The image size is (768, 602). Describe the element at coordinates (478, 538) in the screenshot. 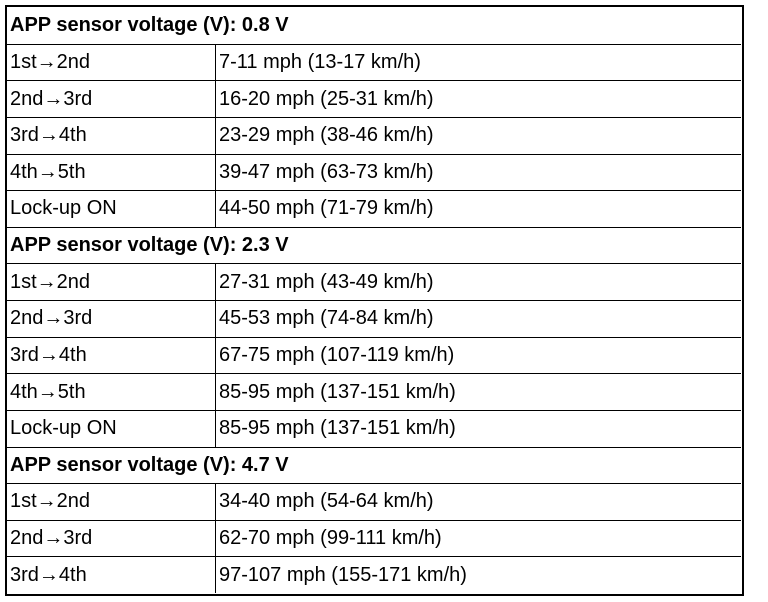

I see `shift-speed: 62-70 mph (99-111 km/h)` at that location.